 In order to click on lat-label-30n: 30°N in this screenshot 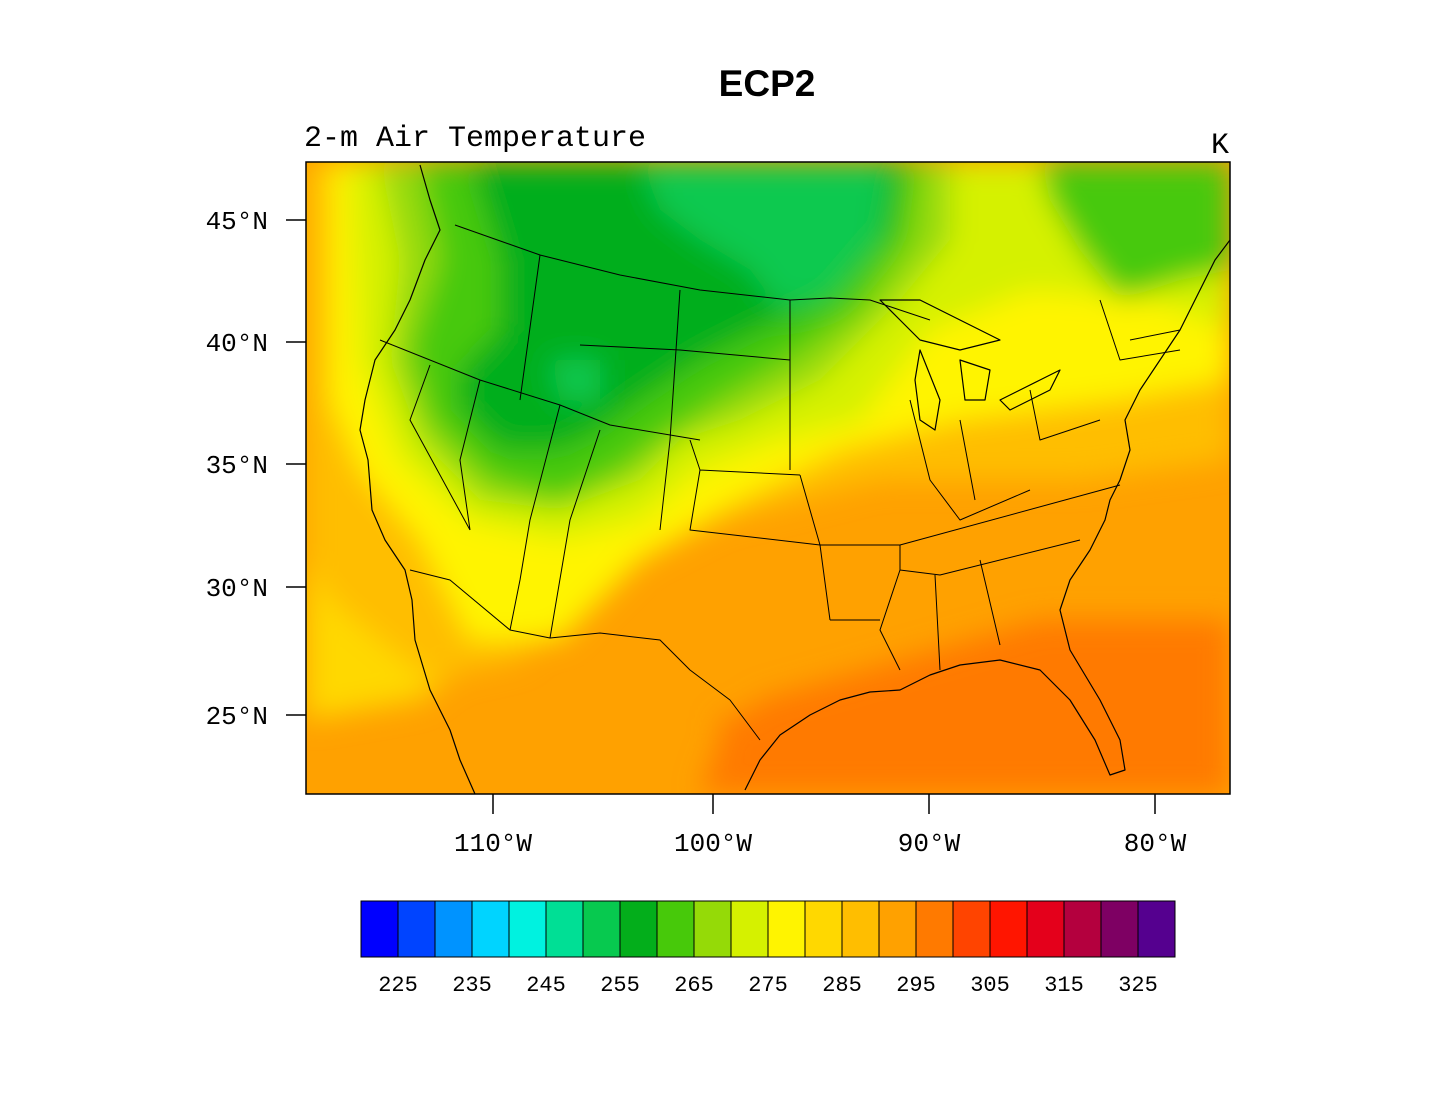, I will do `click(237, 589)`.